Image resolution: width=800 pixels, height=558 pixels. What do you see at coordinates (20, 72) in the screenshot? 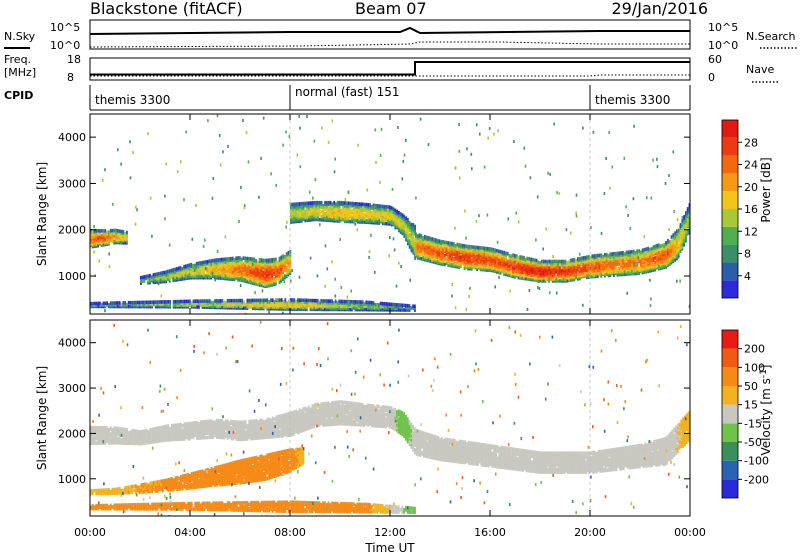
I see `freq-unit: [MHz]` at bounding box center [20, 72].